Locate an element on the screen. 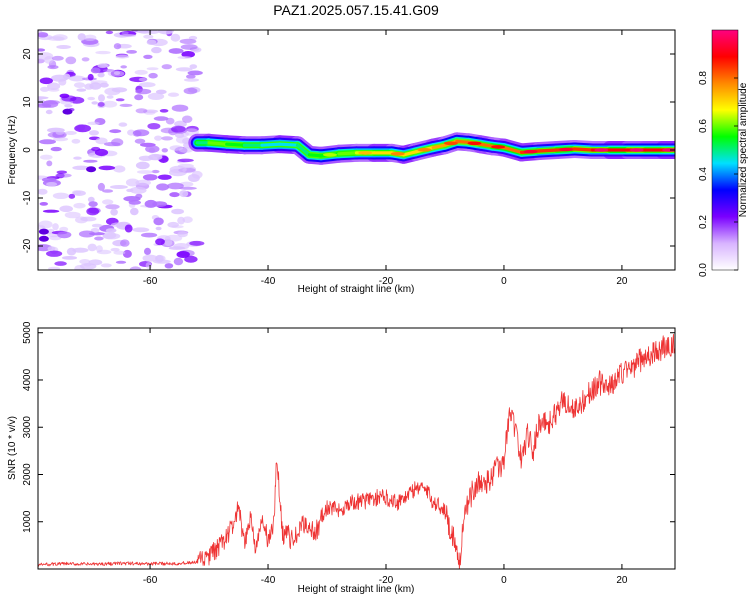 The image size is (750, 600). spectrogram-x-axis-label: Height of straight line (km) is located at coordinates (356, 289).